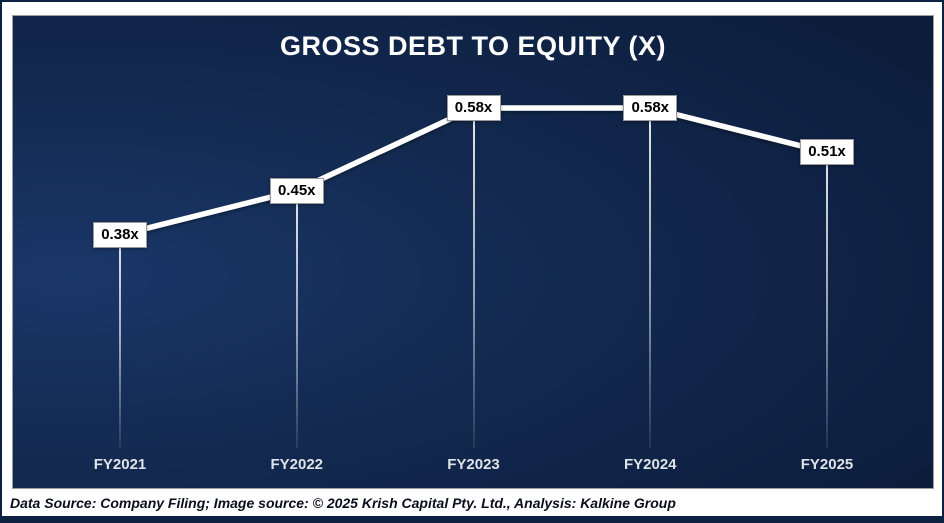 The image size is (944, 523). I want to click on x-axis-label: FY2025, so click(827, 464).